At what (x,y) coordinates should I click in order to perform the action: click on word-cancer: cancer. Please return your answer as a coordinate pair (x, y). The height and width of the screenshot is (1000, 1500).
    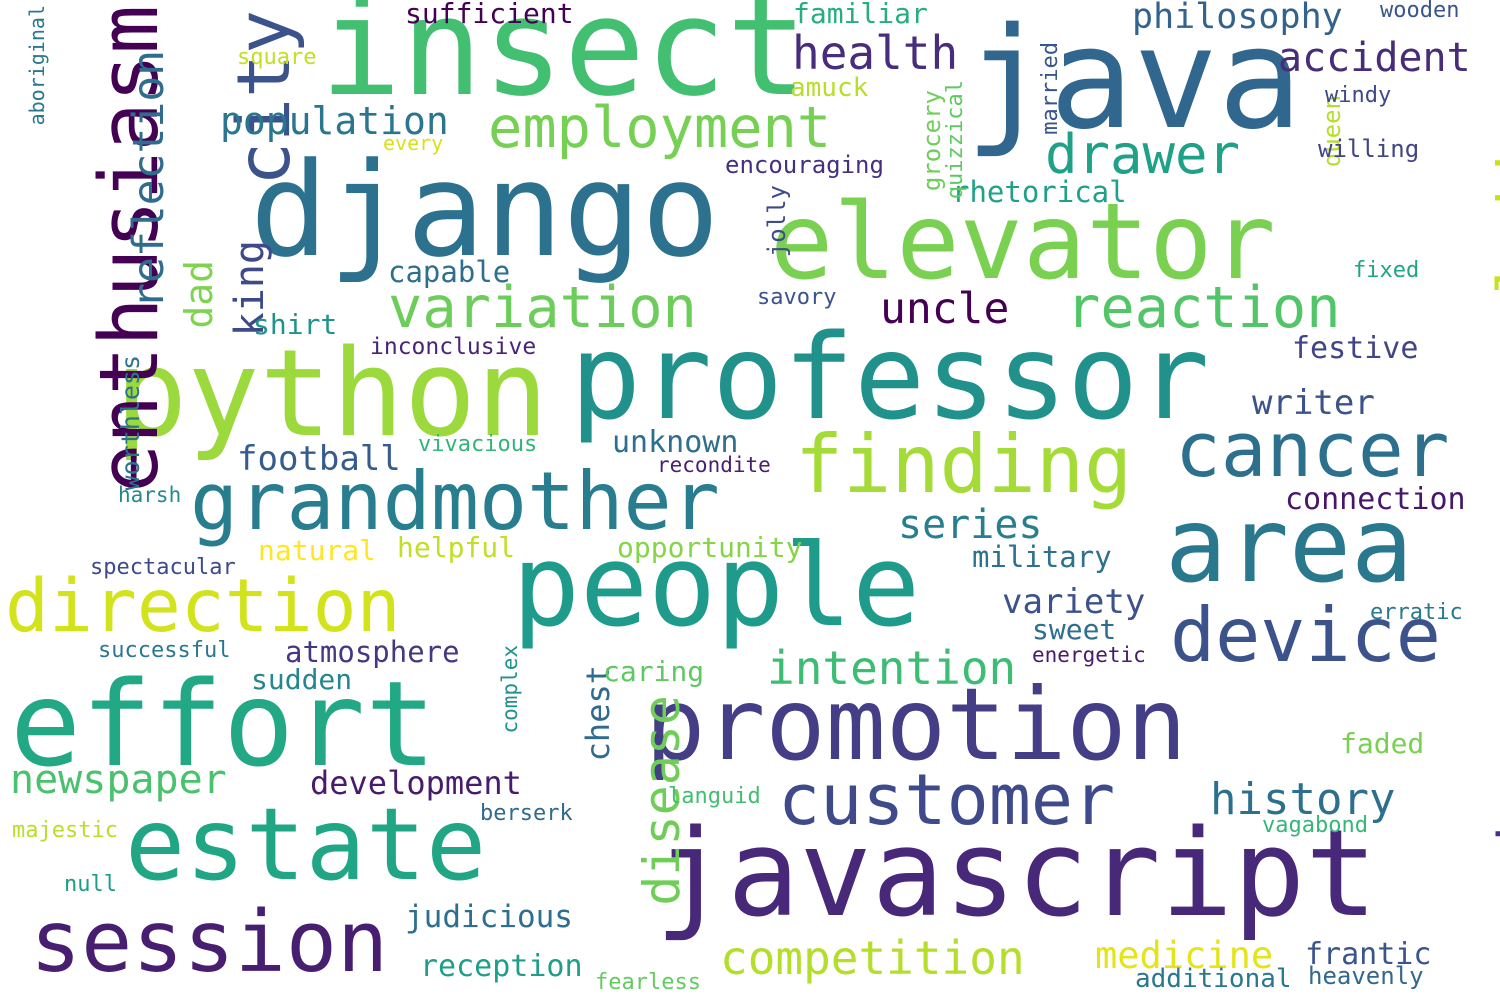
    Looking at the image, I should click on (1312, 449).